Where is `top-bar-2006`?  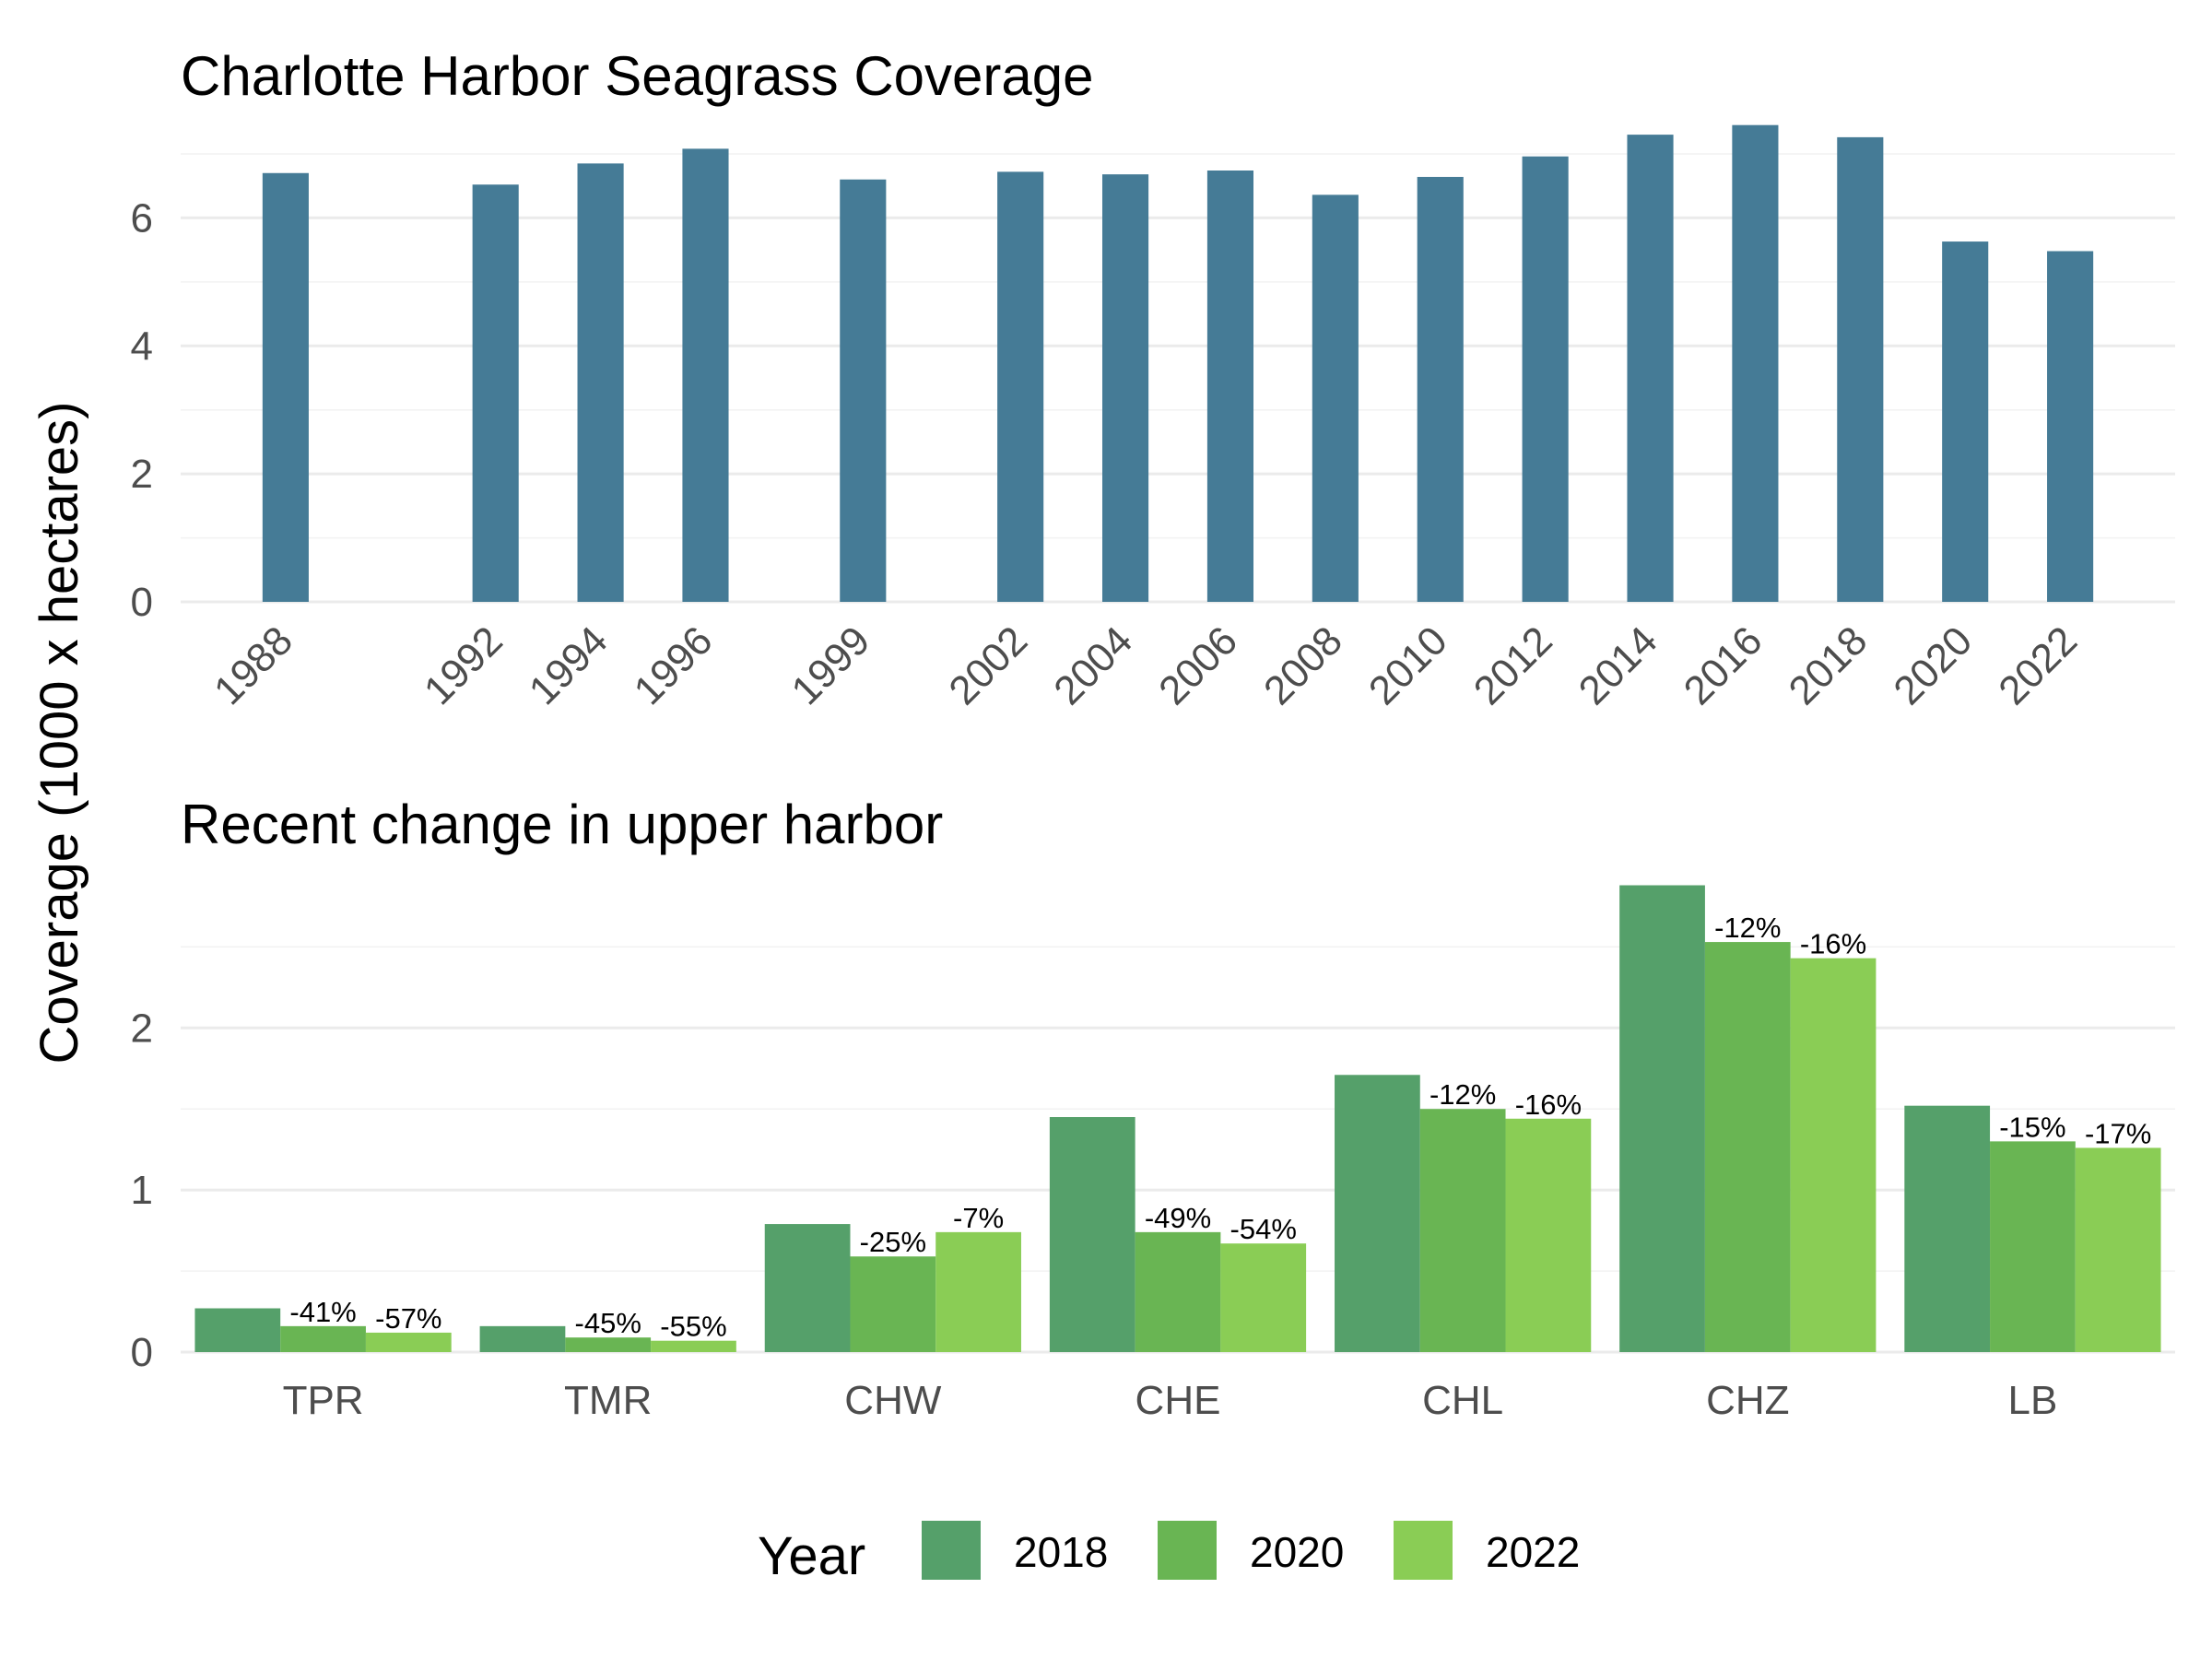
top-bar-2006 is located at coordinates (1230, 386).